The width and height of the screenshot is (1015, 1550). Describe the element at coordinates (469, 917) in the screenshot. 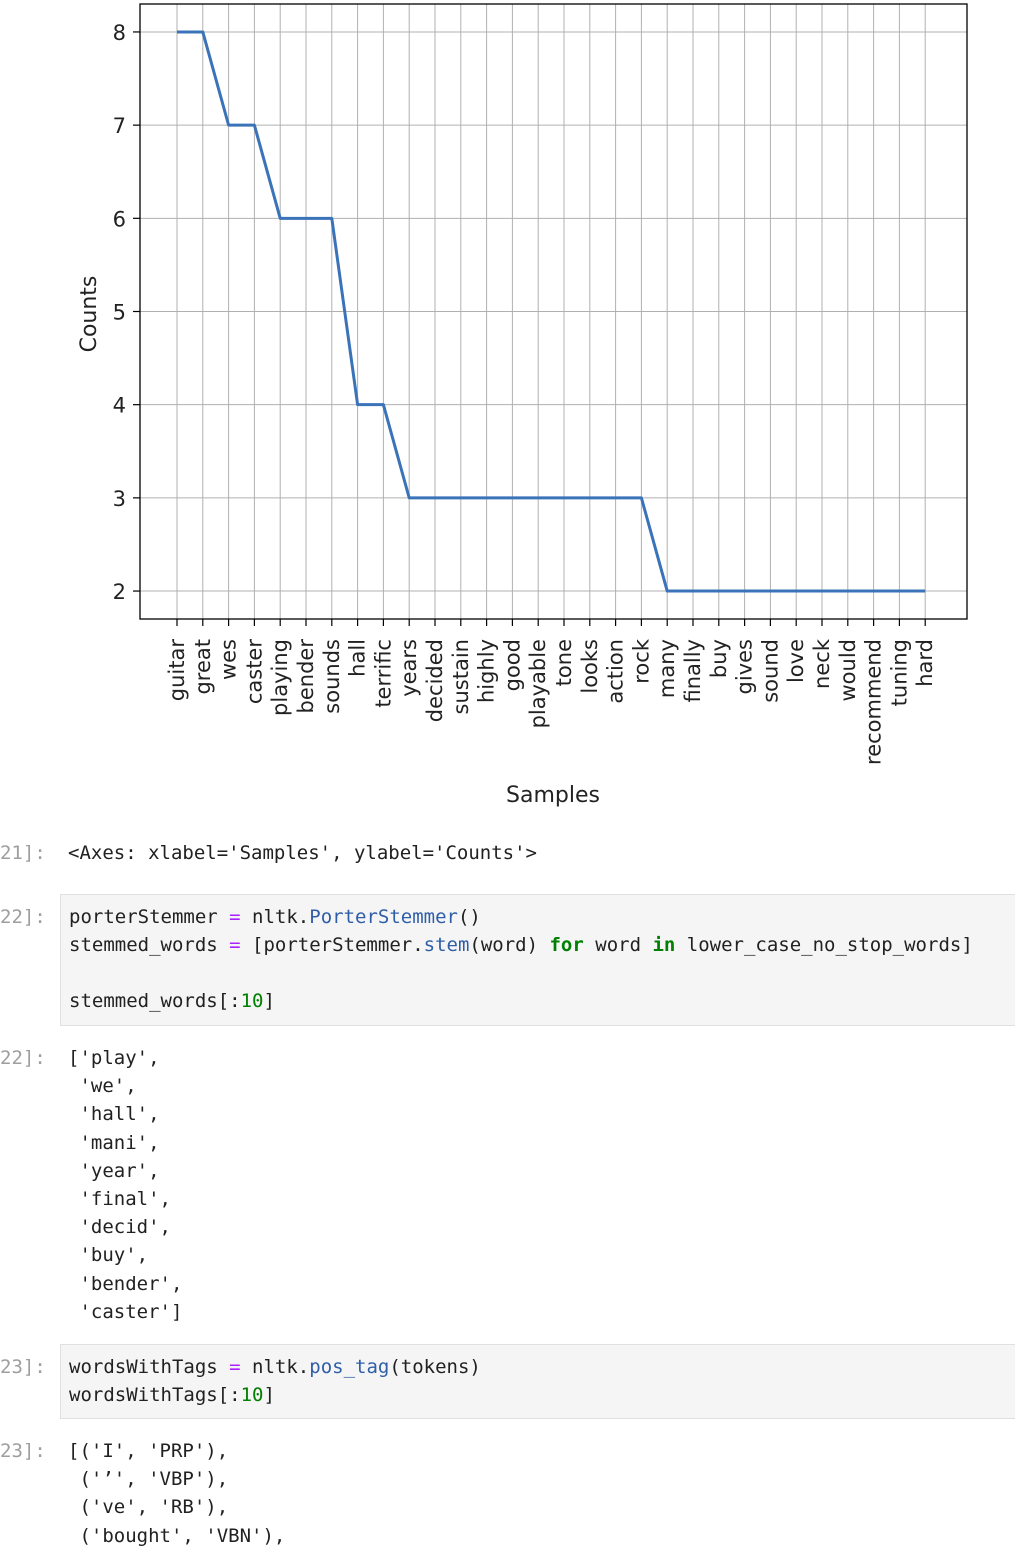

I see `code-token: ()` at that location.